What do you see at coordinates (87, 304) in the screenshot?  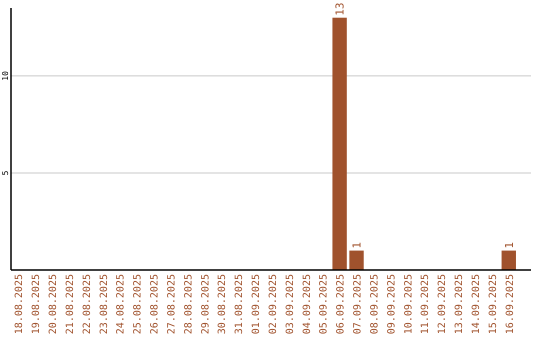 I see `x-tick-label: 22.08.2025` at bounding box center [87, 304].